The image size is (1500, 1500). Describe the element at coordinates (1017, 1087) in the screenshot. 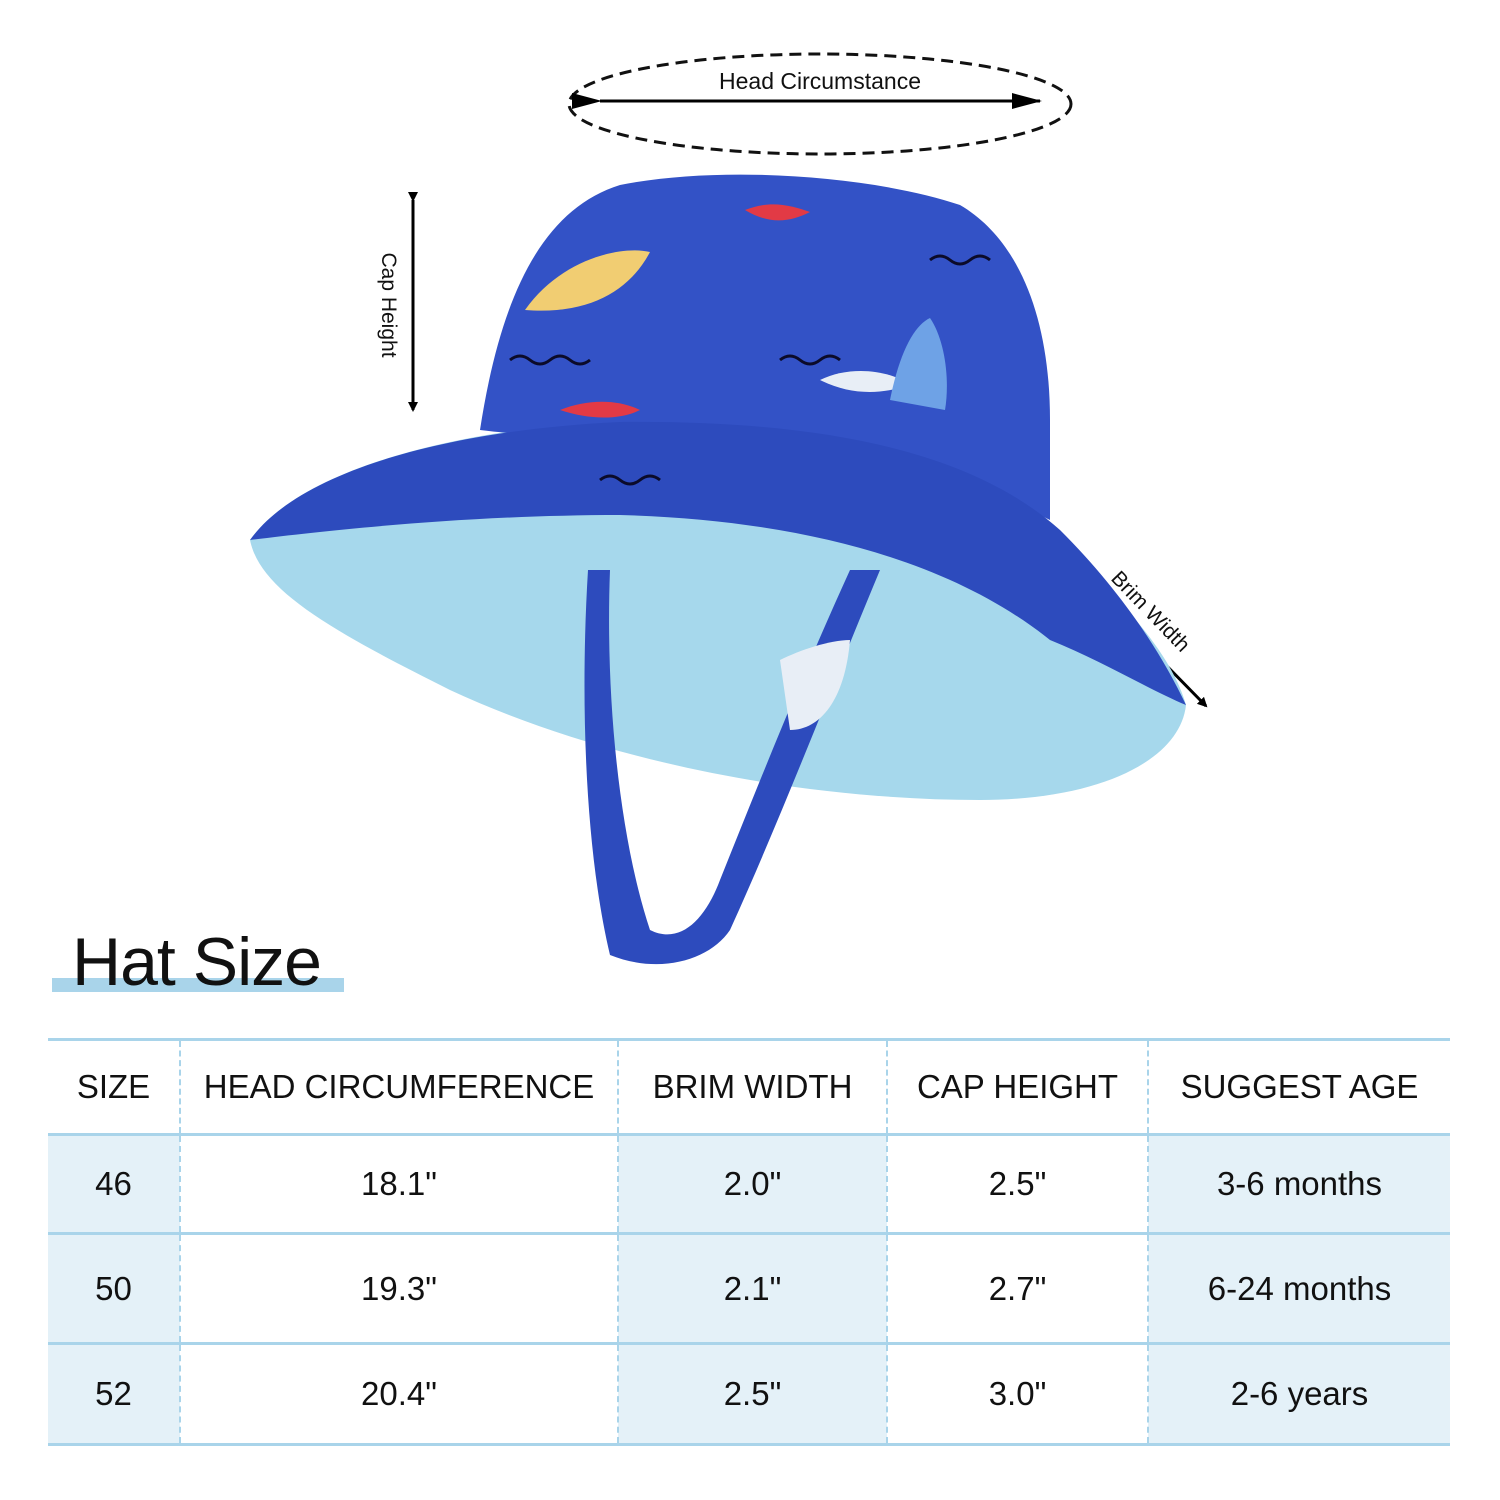

I see `header-cap-height: CAP HEIGHT` at that location.